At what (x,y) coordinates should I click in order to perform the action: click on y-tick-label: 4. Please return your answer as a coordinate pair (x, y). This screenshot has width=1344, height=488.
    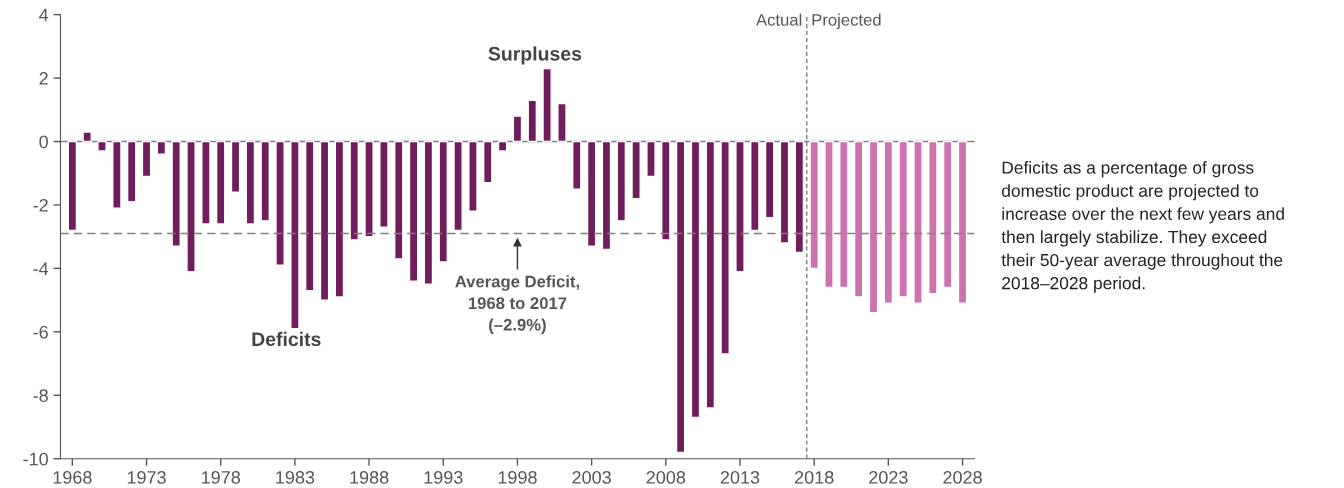
    Looking at the image, I should click on (44, 15).